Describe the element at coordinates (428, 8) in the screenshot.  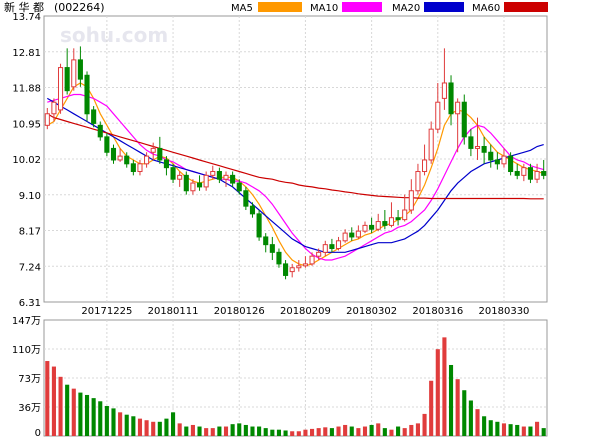
I see `legend-item-ma20: MA20` at that location.